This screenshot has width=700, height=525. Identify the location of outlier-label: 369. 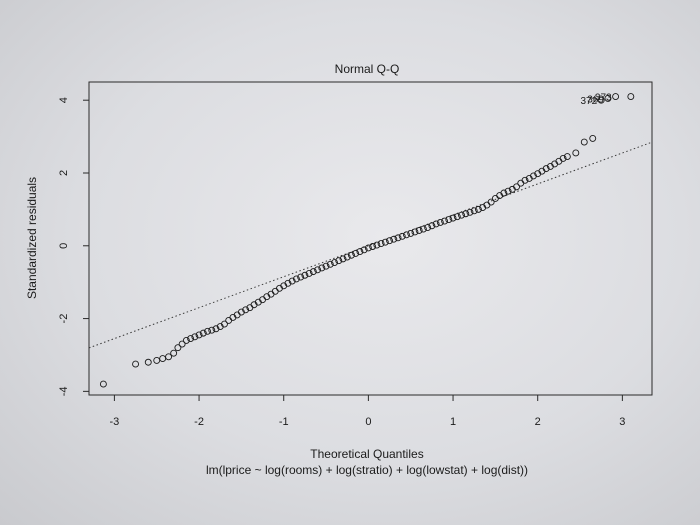
(595, 99).